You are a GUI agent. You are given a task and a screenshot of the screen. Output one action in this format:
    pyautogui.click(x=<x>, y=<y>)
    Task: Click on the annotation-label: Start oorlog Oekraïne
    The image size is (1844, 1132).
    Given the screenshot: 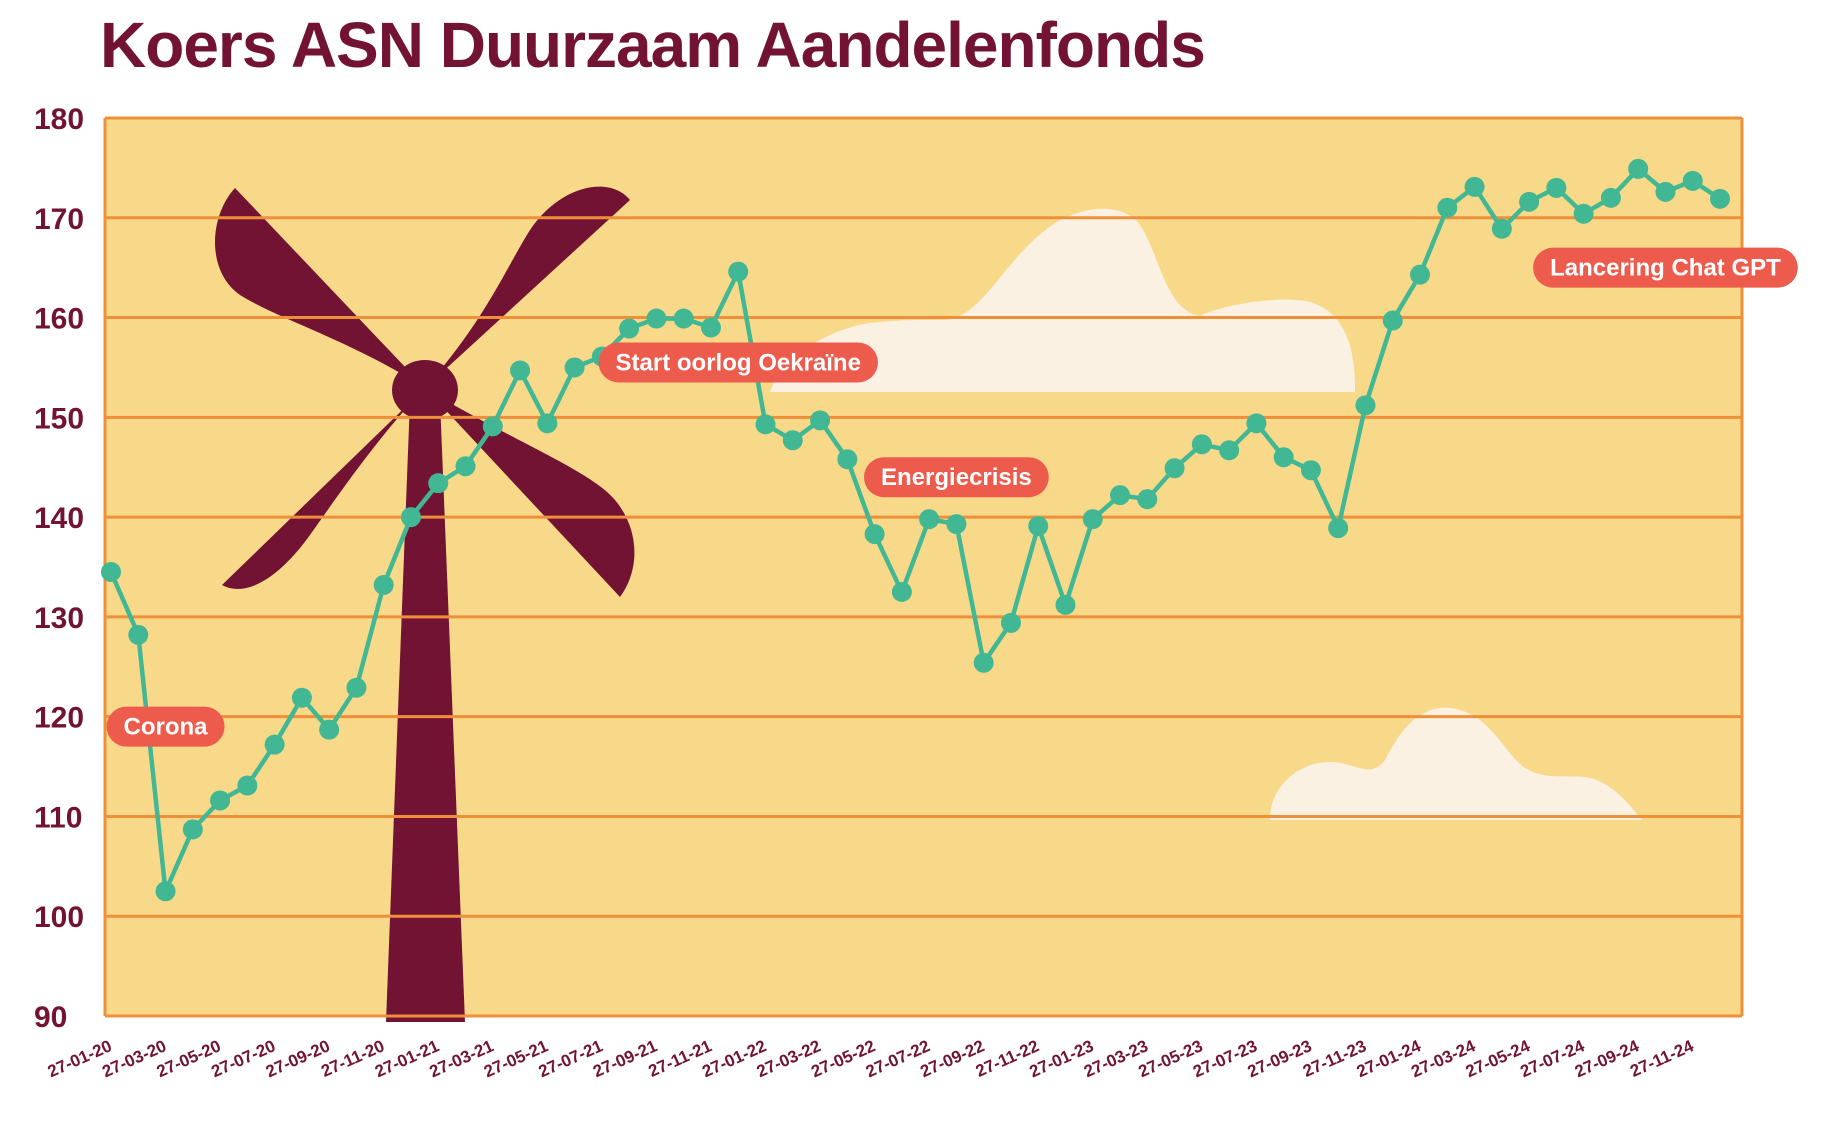 What is the action you would take?
    pyautogui.click(x=738, y=362)
    